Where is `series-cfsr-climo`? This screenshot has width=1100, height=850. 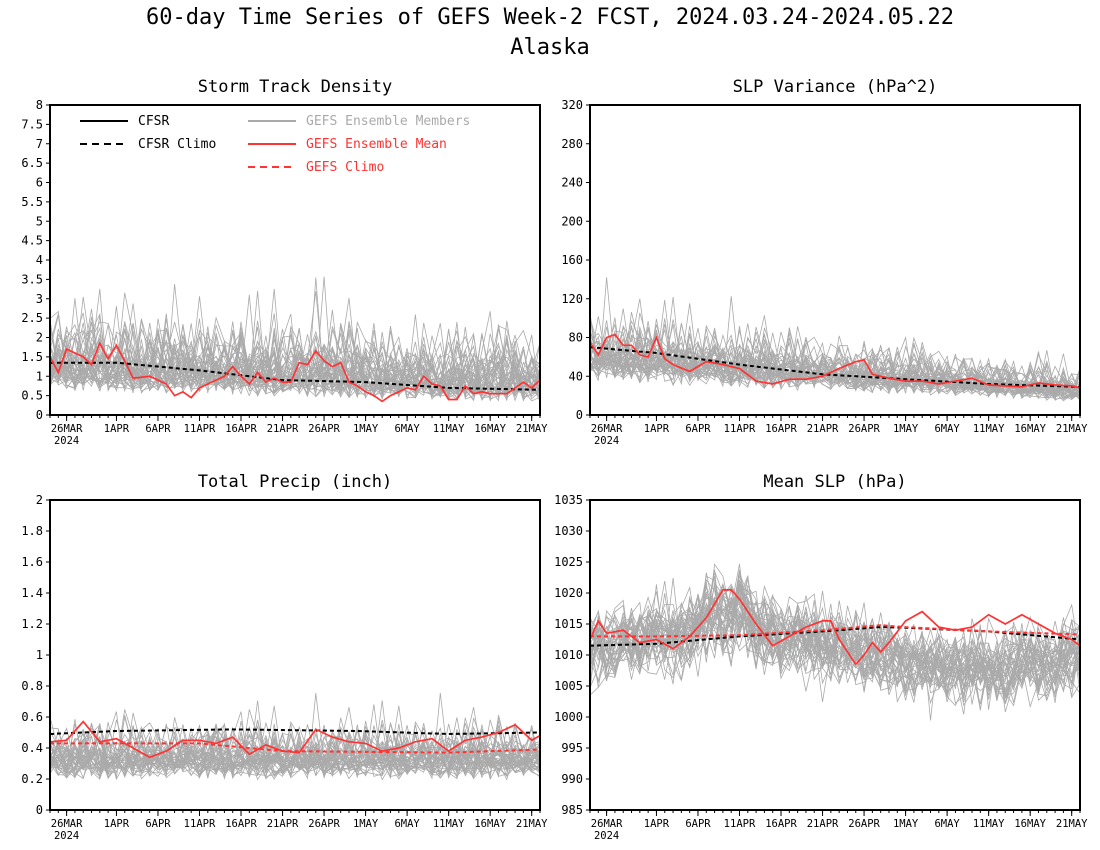
series-cfsr-climo is located at coordinates (835, 367).